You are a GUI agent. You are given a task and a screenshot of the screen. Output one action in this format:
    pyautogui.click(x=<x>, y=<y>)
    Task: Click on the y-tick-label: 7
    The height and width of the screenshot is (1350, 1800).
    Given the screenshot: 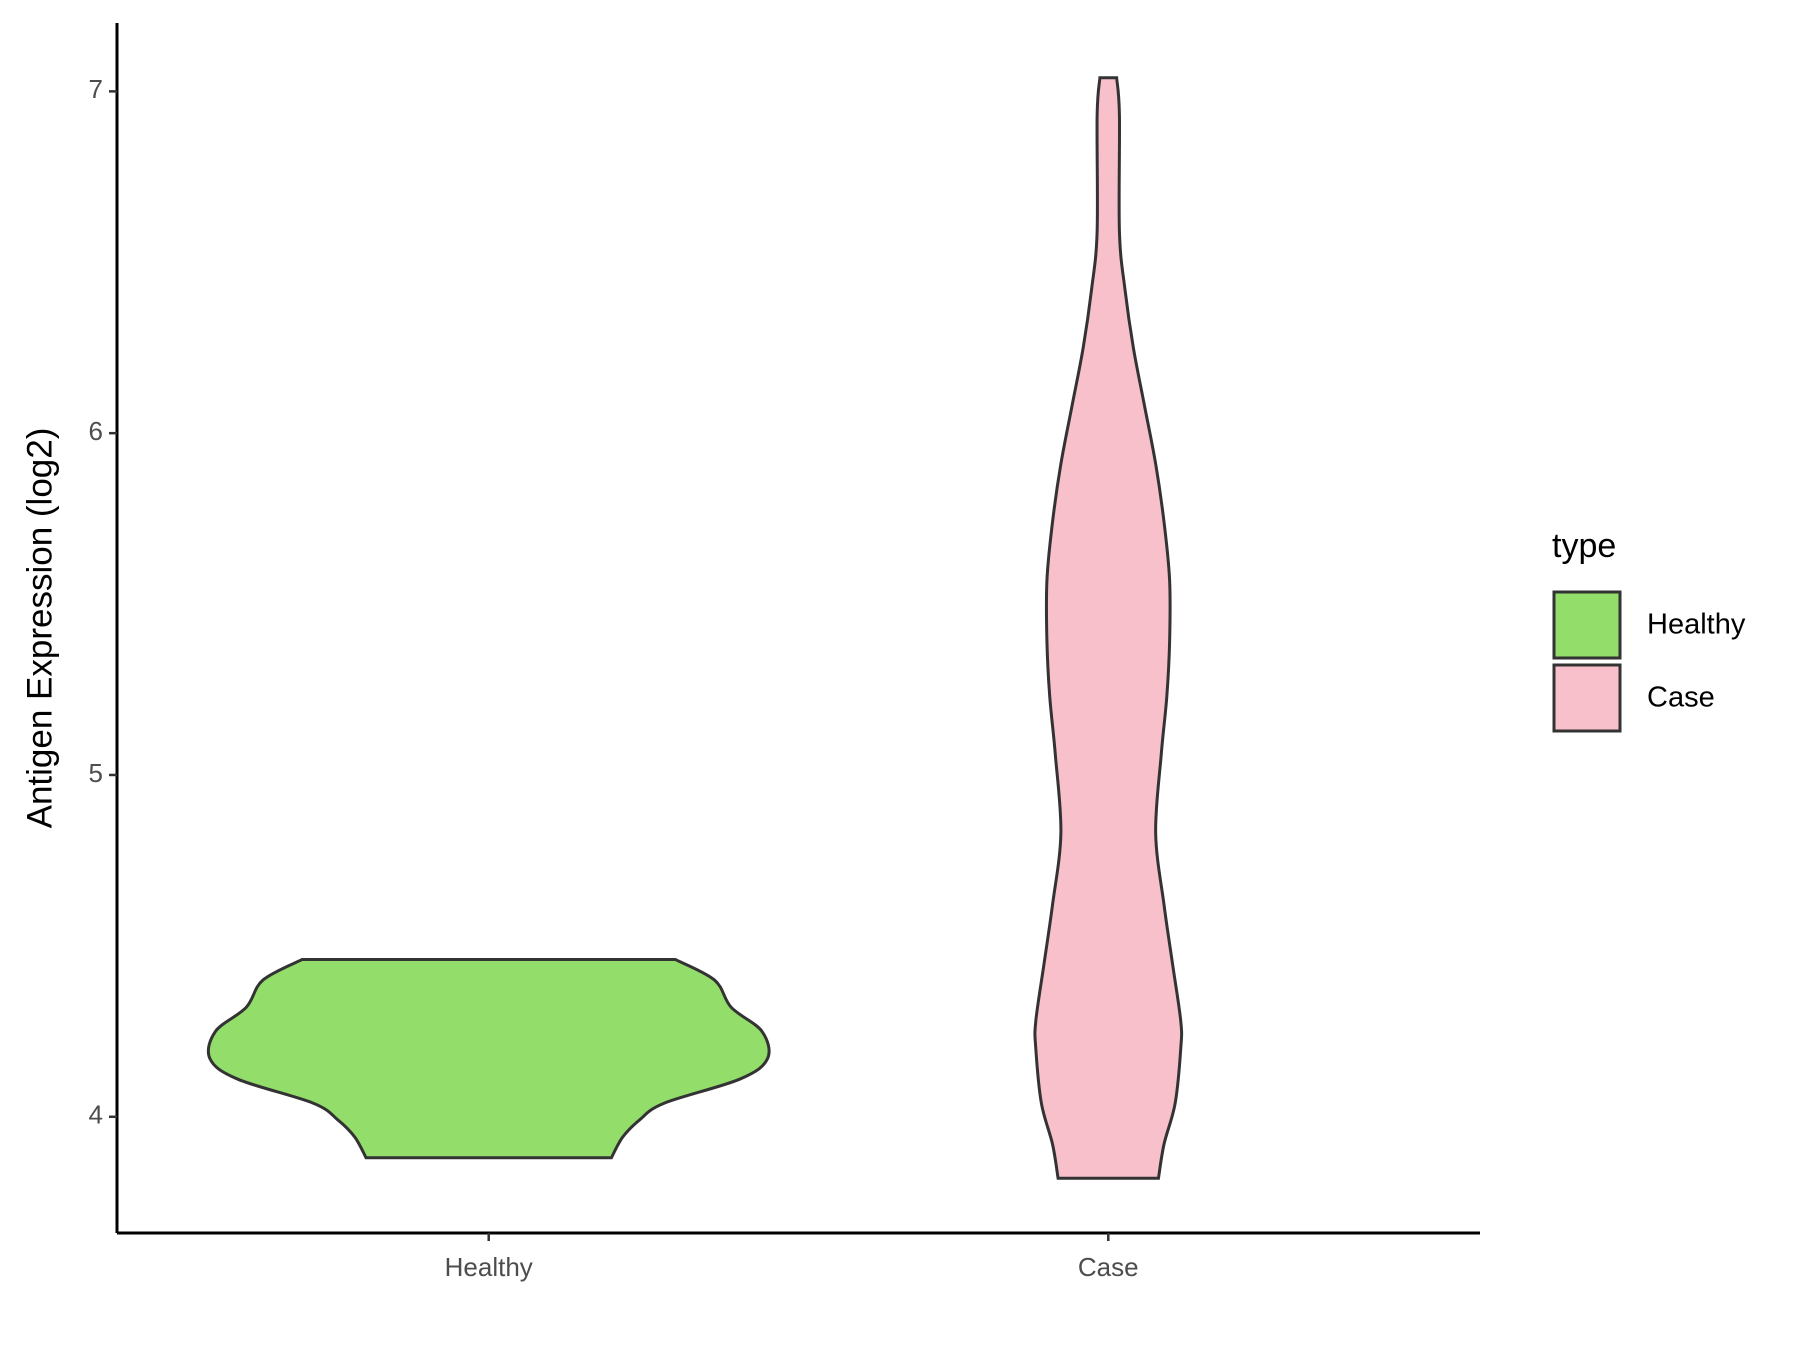 What is the action you would take?
    pyautogui.click(x=96, y=89)
    